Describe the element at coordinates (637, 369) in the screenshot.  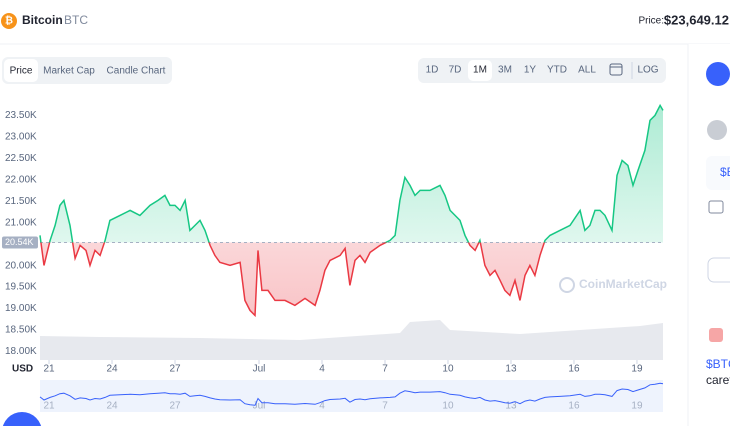
I see `x-tick-label: 19` at that location.